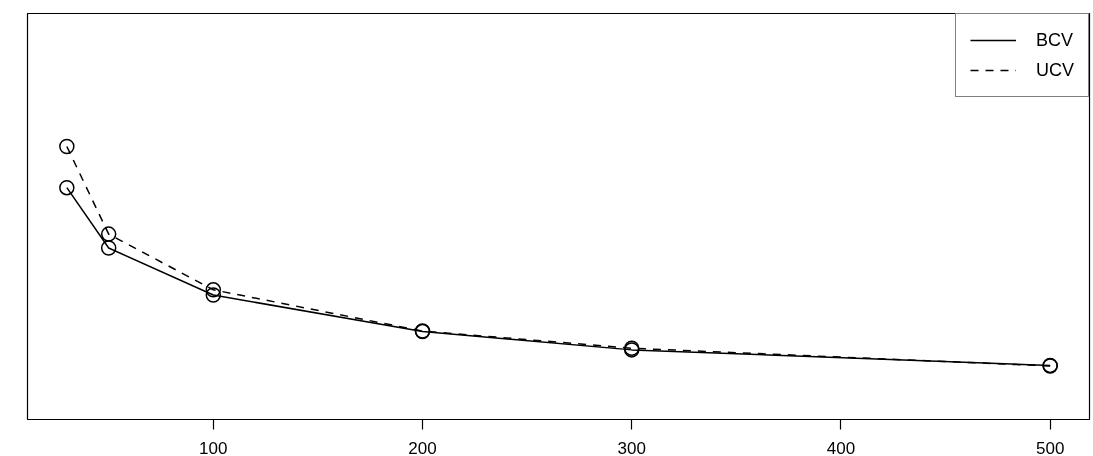 This screenshot has height=456, width=1093. Describe the element at coordinates (1054, 40) in the screenshot. I see `legend-label: BCV` at that location.